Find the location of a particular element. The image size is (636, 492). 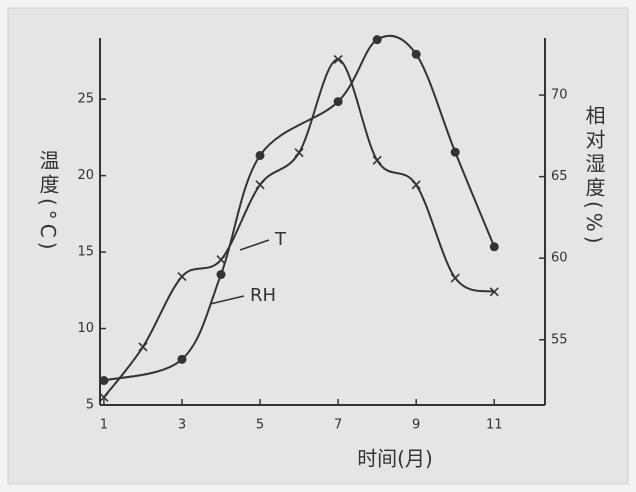

x-tick-label: 11 is located at coordinates (494, 425).